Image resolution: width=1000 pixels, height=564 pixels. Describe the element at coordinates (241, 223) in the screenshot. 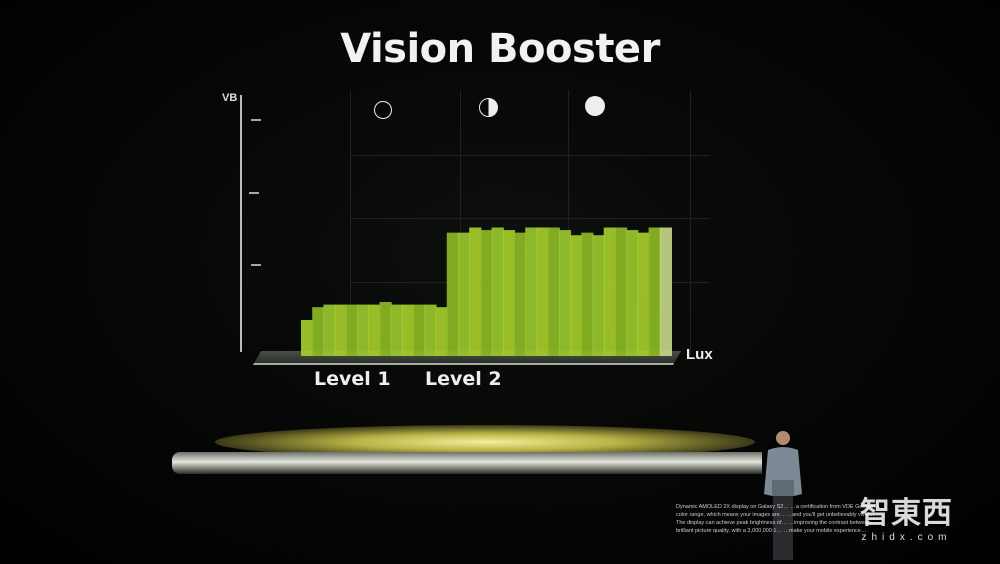

I see `y-axis` at that location.